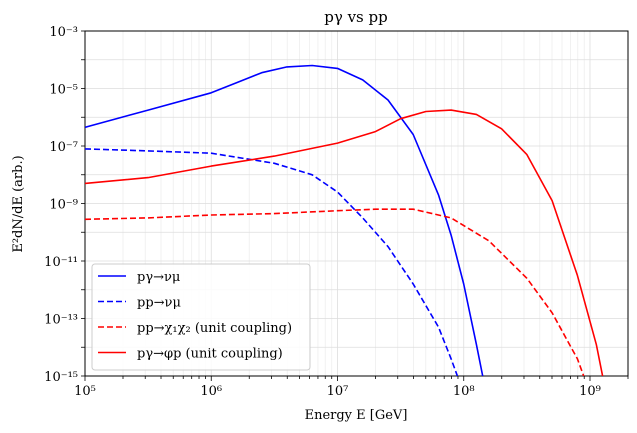 Image resolution: width=637 pixels, height=433 pixels. Describe the element at coordinates (338, 391) in the screenshot. I see `x-tick-label: 10⁷` at that location.